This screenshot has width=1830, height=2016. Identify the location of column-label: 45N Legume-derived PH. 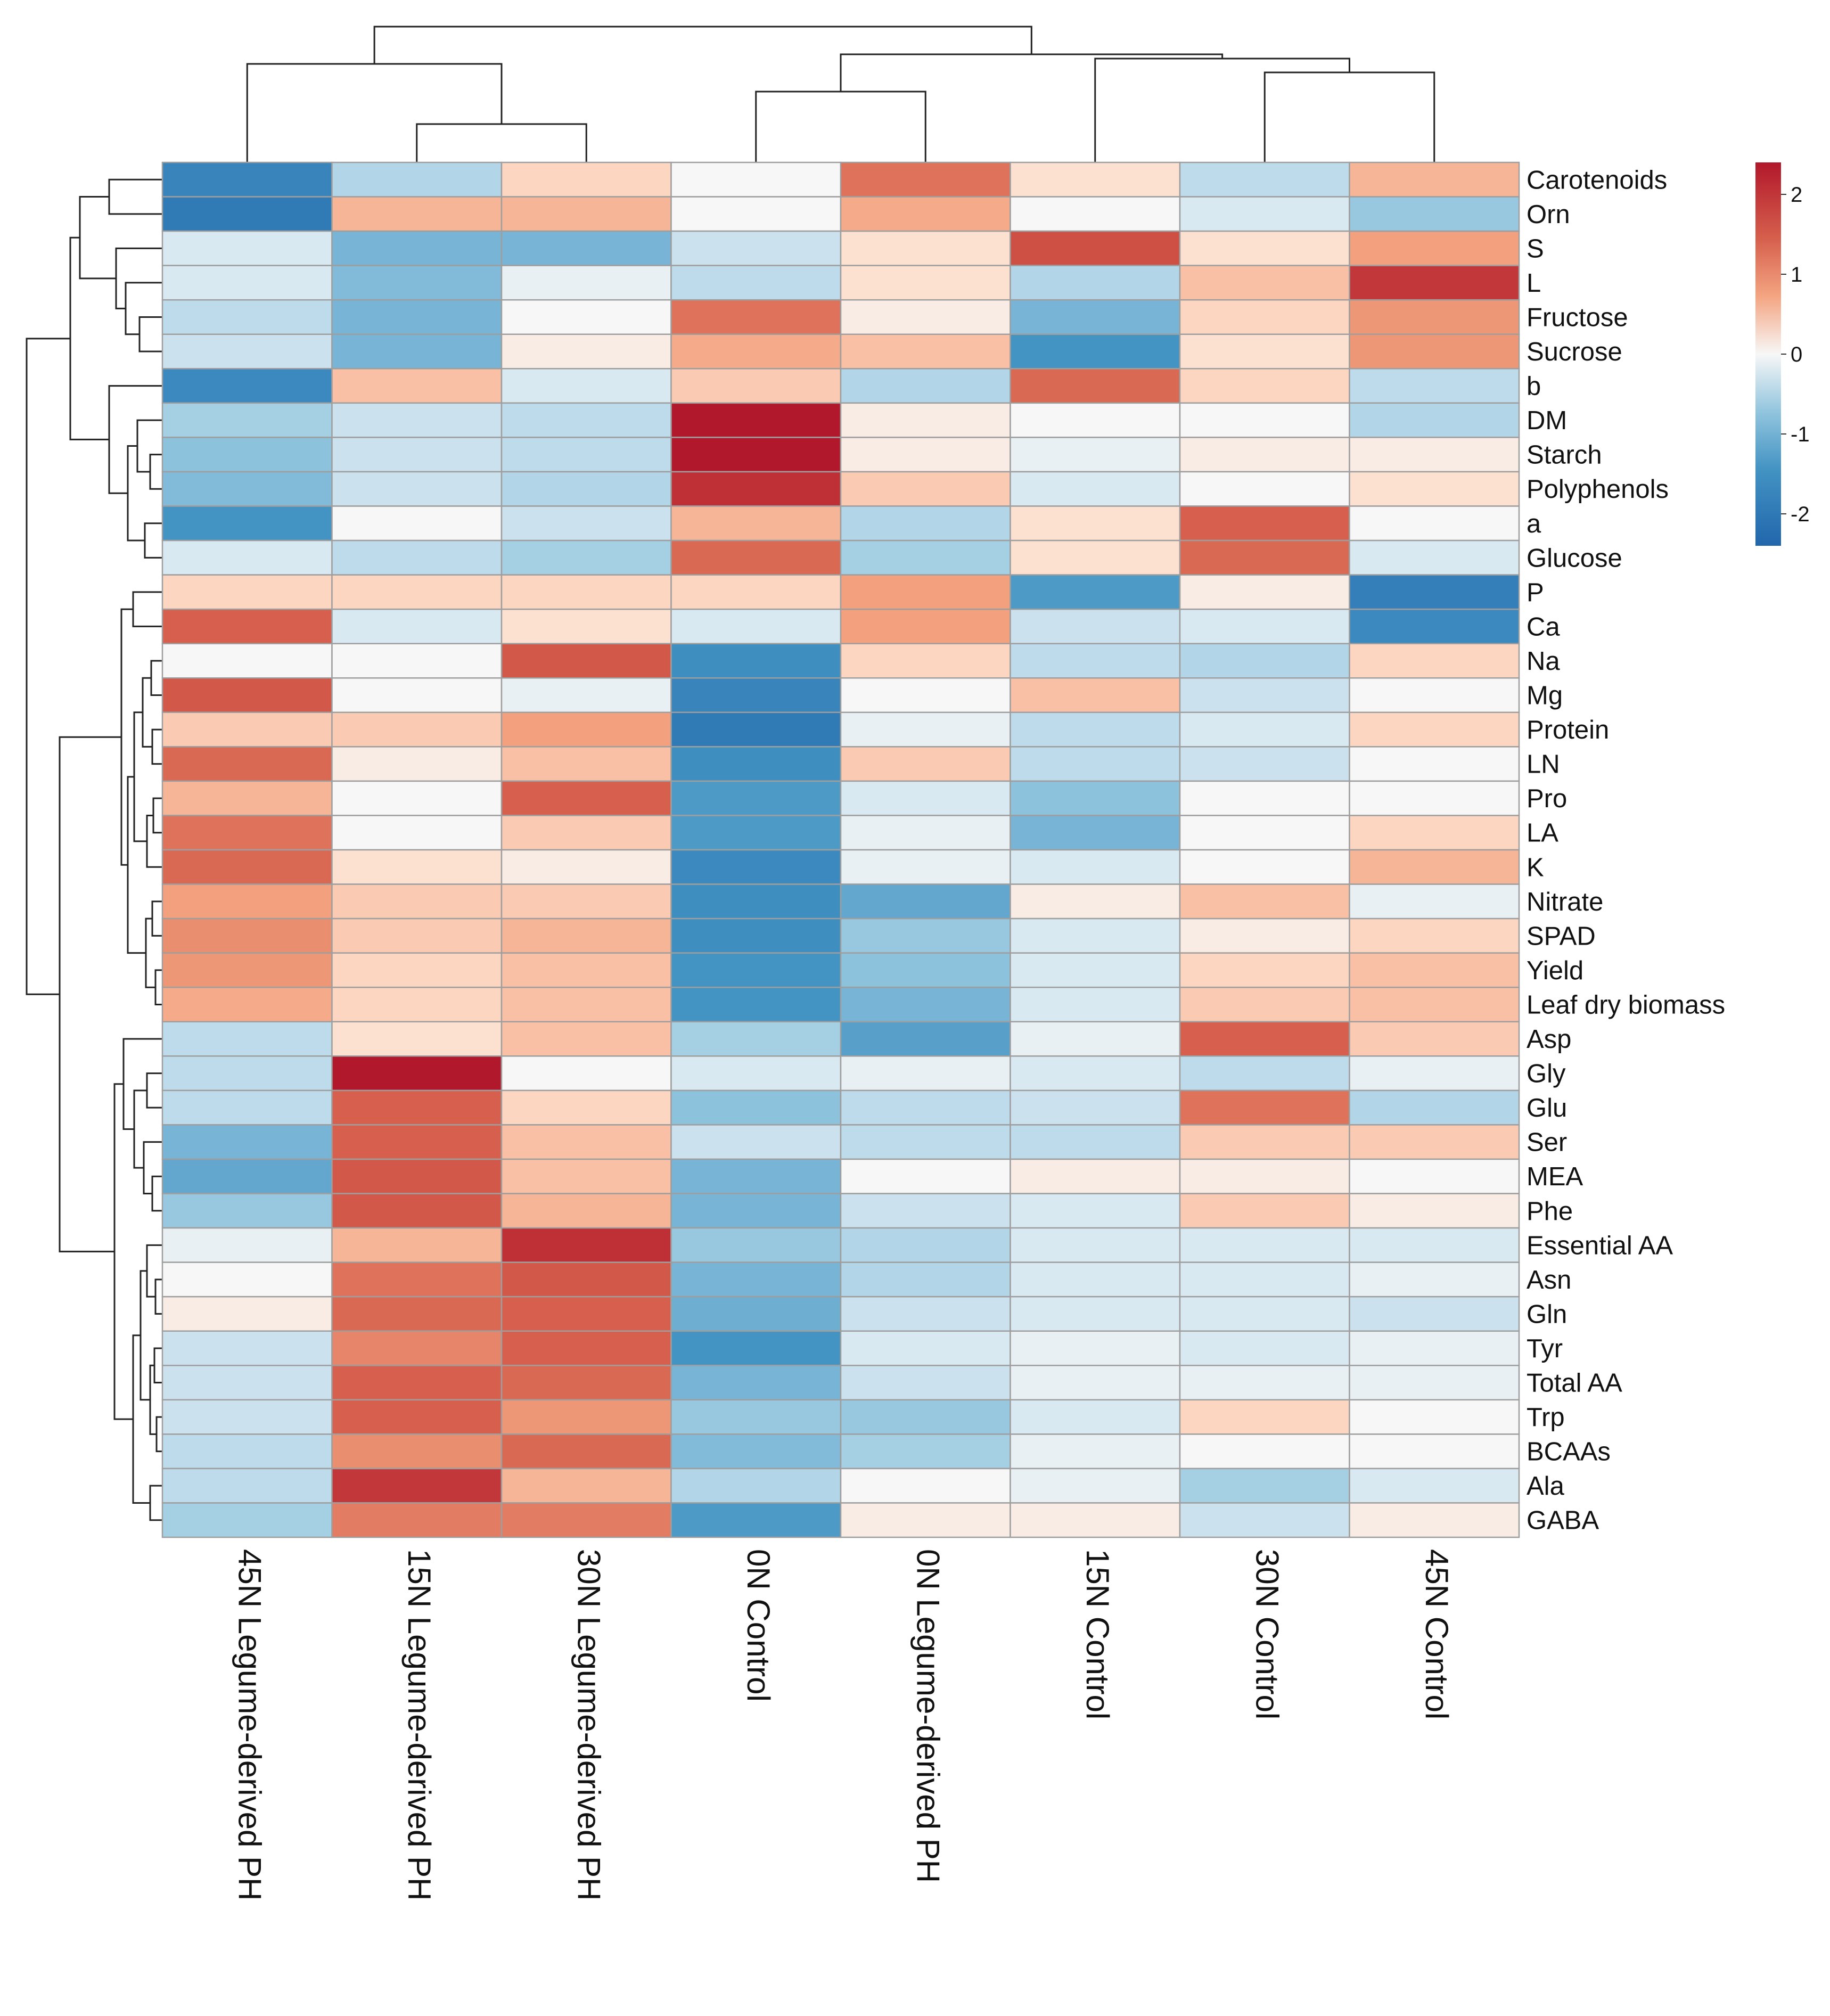
(250, 1724).